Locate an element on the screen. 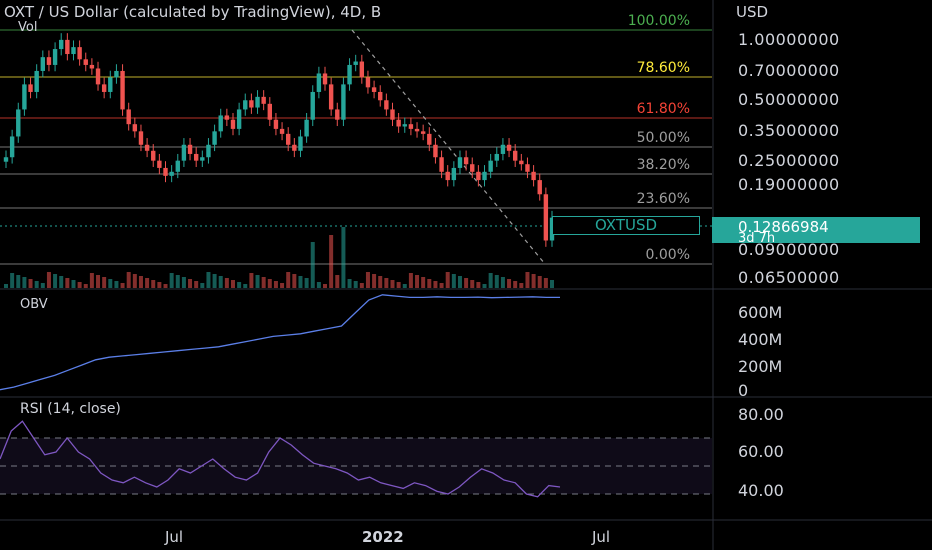 The image size is (932, 550). symbol-tag: OXTUSD is located at coordinates (626, 225).